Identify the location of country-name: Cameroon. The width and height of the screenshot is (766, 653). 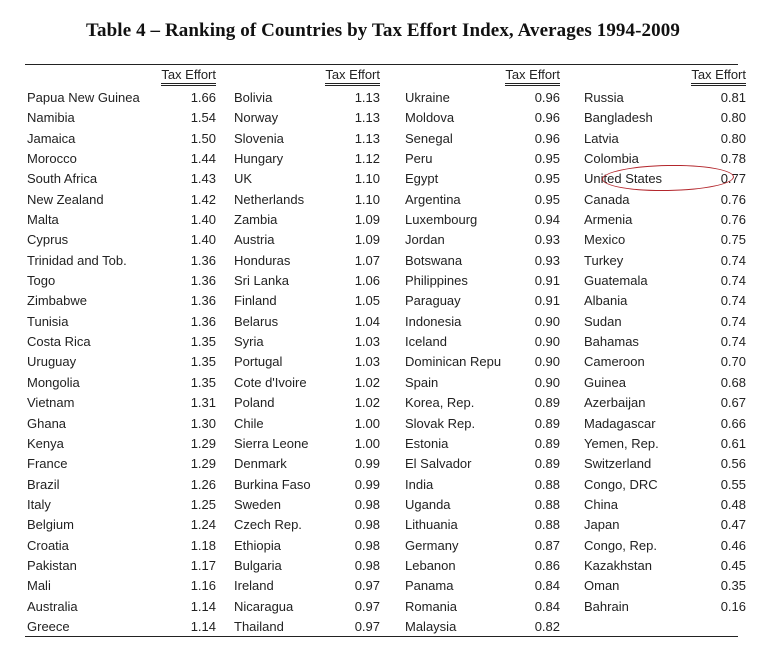
(614, 362).